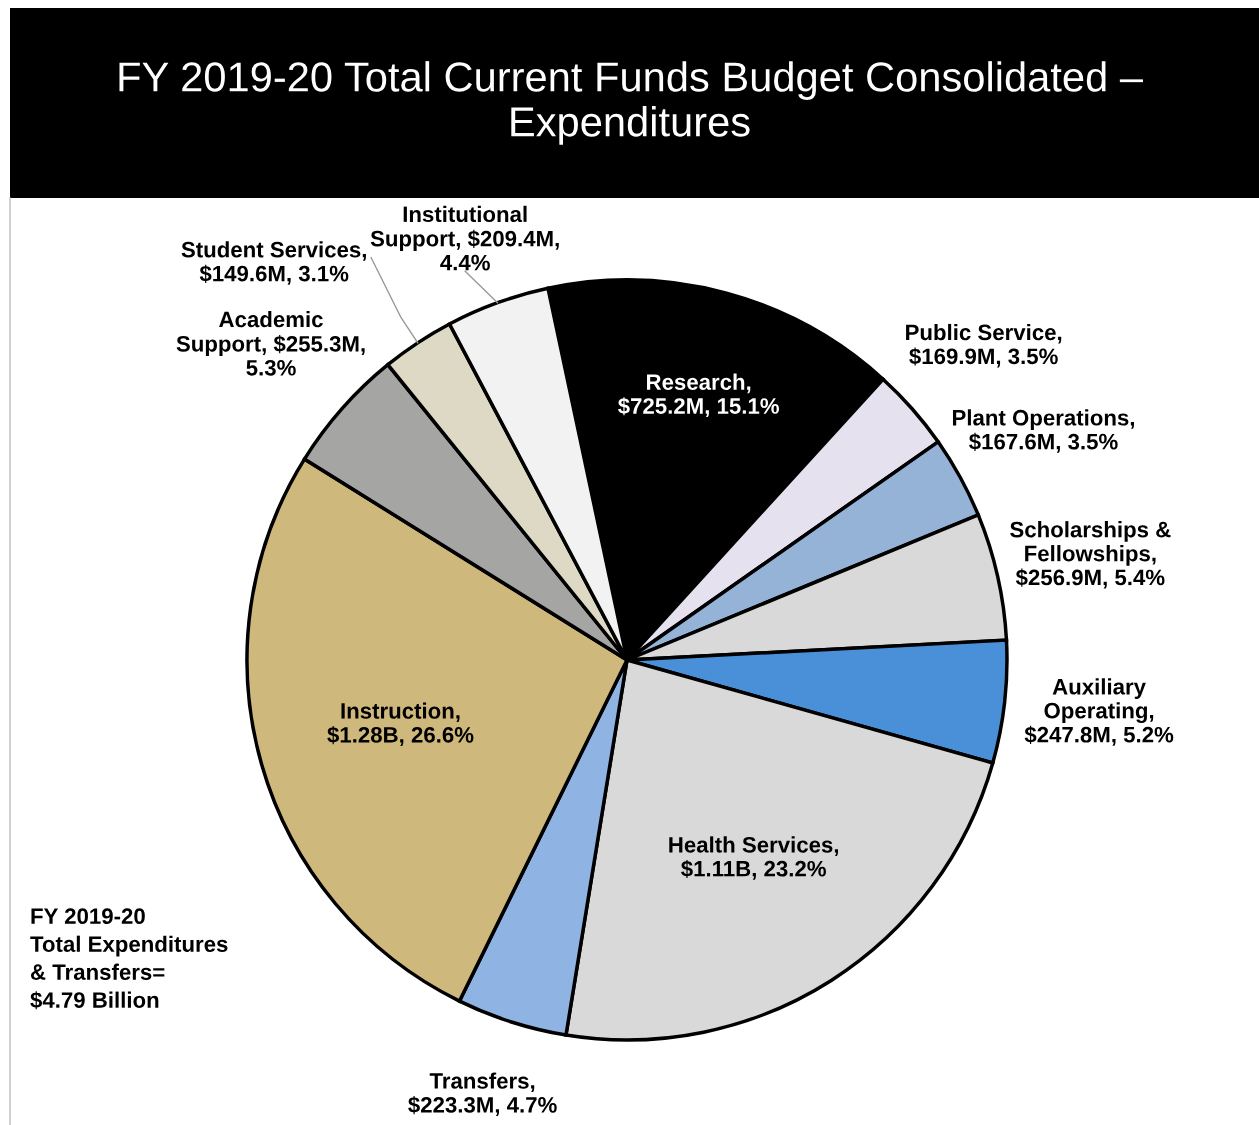  I want to click on slice-label: Institutional Support, $209.4M, 4.4%, so click(464, 238).